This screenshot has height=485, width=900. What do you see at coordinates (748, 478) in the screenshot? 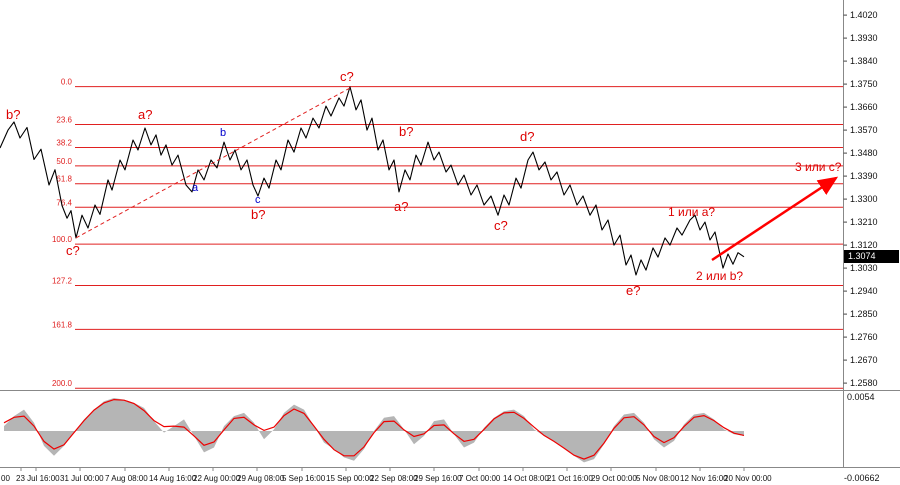
I see `time-label: 20 Nov 00:00` at bounding box center [748, 478].